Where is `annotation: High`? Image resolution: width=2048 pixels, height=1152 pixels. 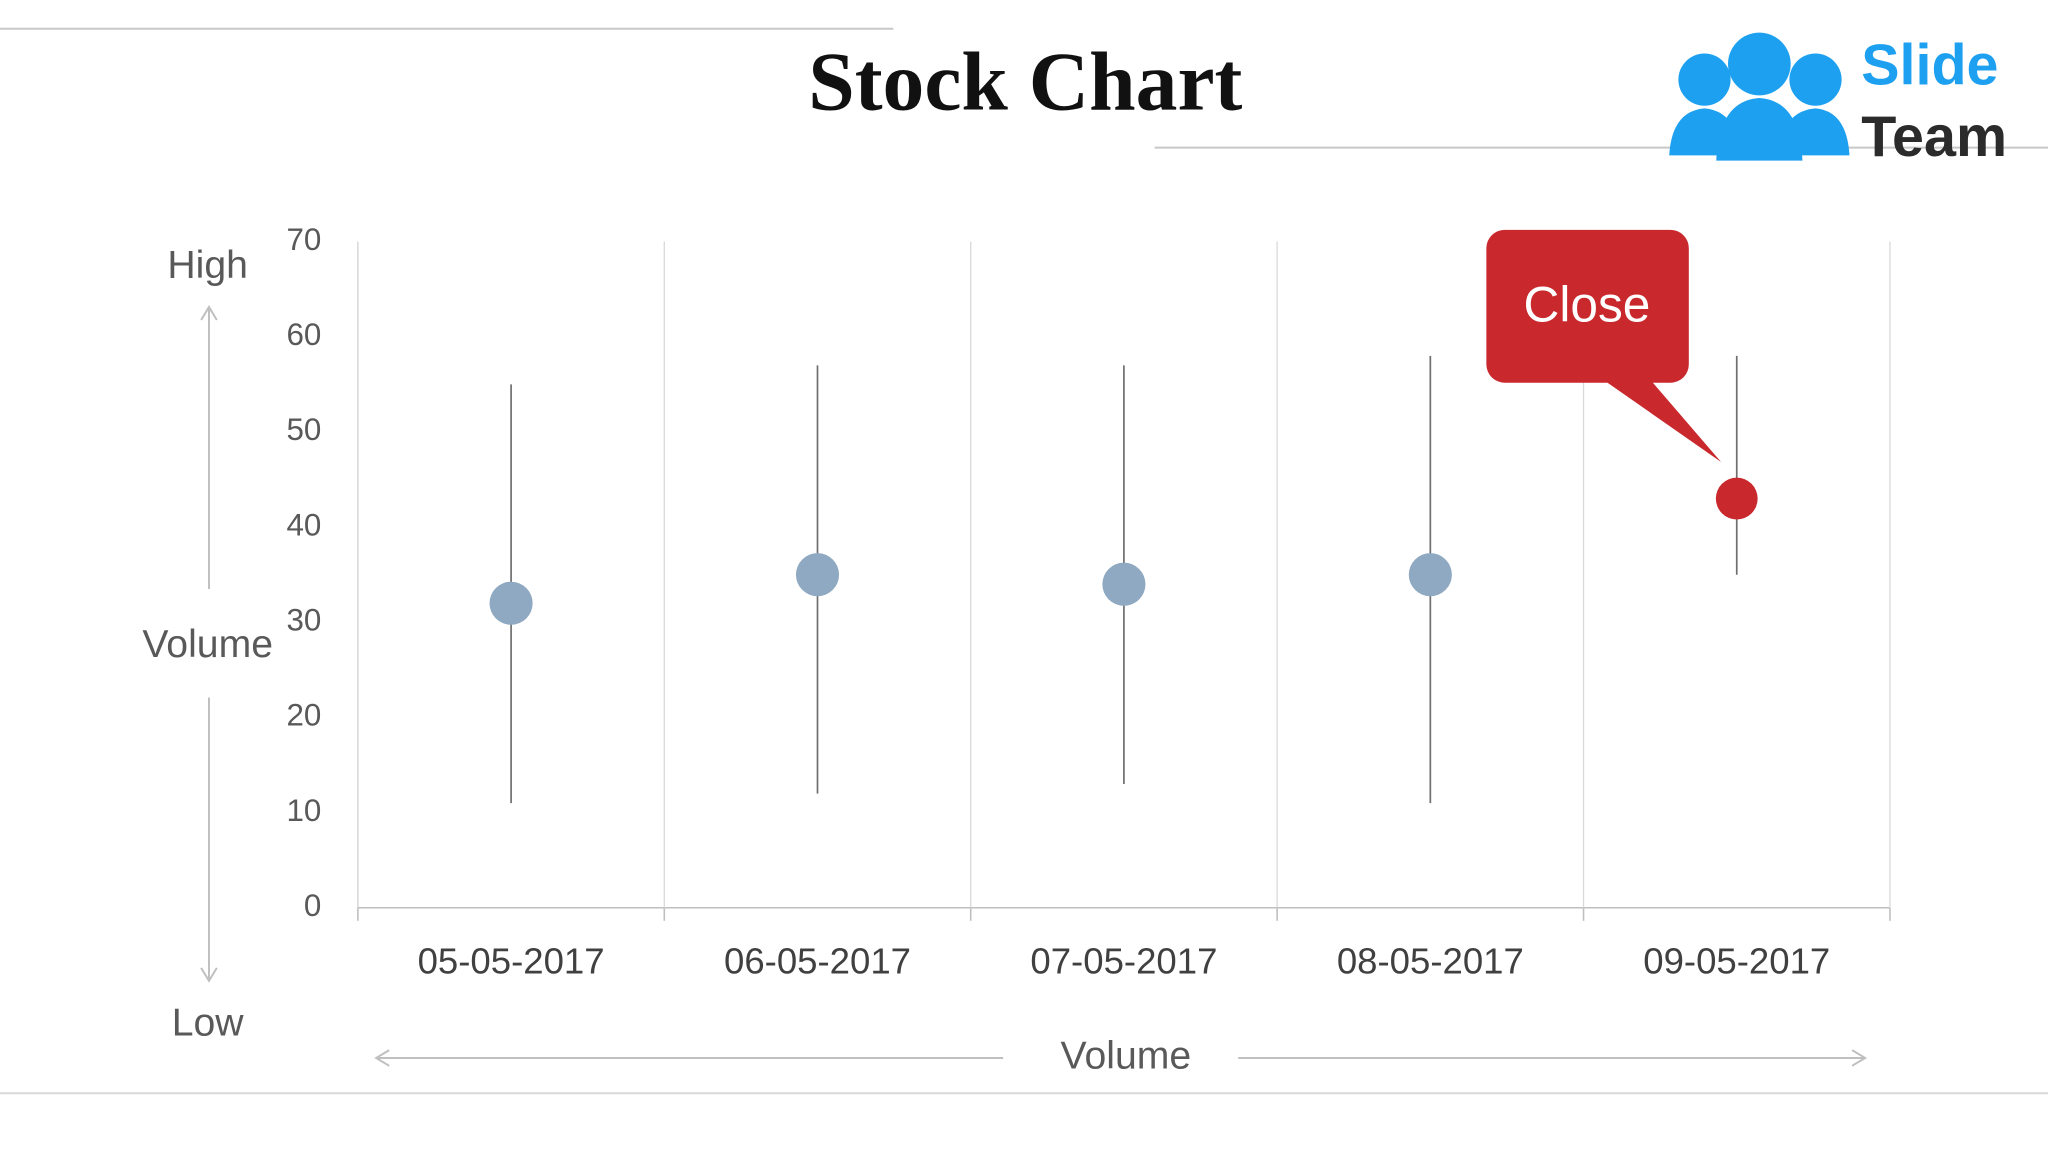 annotation: High is located at coordinates (207, 265).